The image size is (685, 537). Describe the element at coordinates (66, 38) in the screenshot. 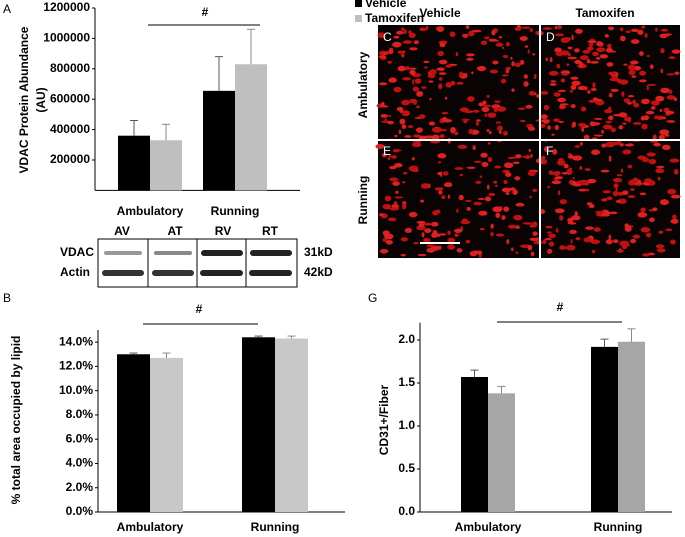

I see `y-tick-label: 1000000` at that location.